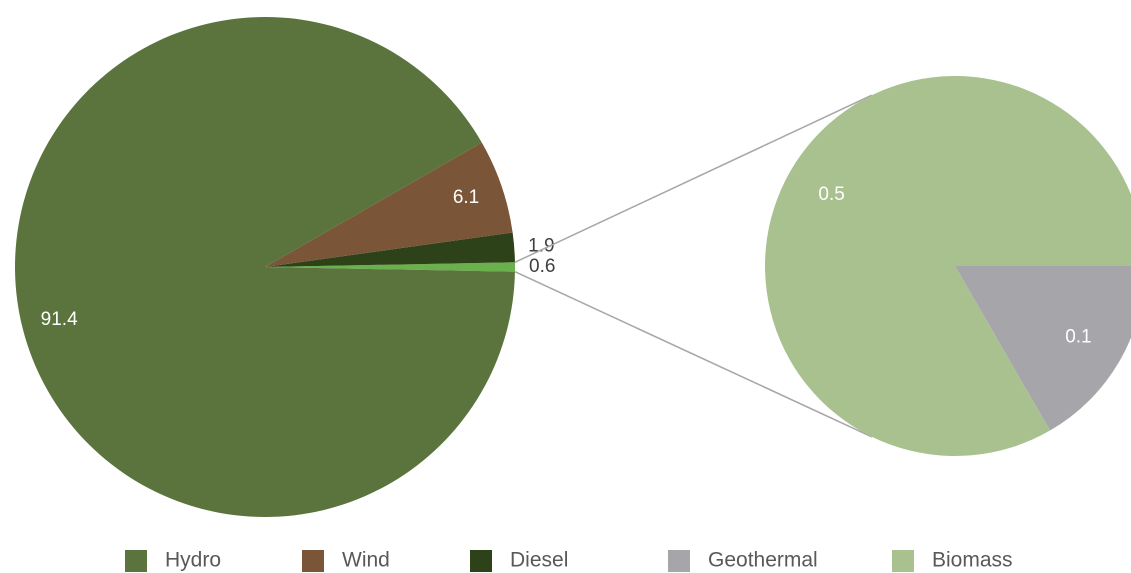  Describe the element at coordinates (972, 560) in the screenshot. I see `legend-label: Biomass` at that location.